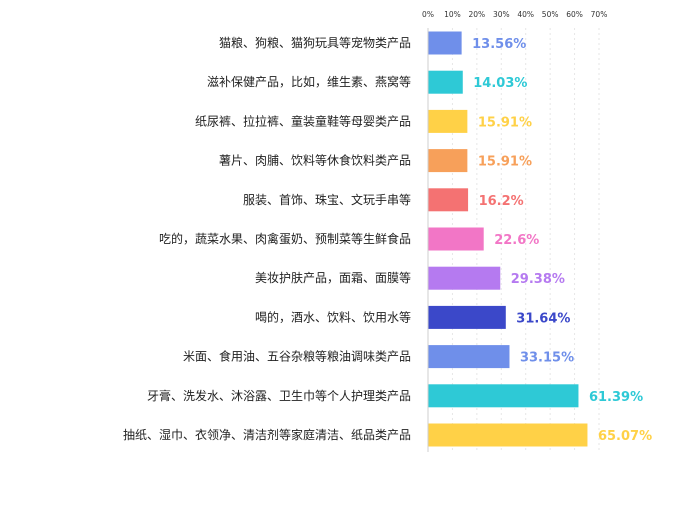 This screenshot has width=689, height=513. I want to click on data-label: 61.39%, so click(616, 397).